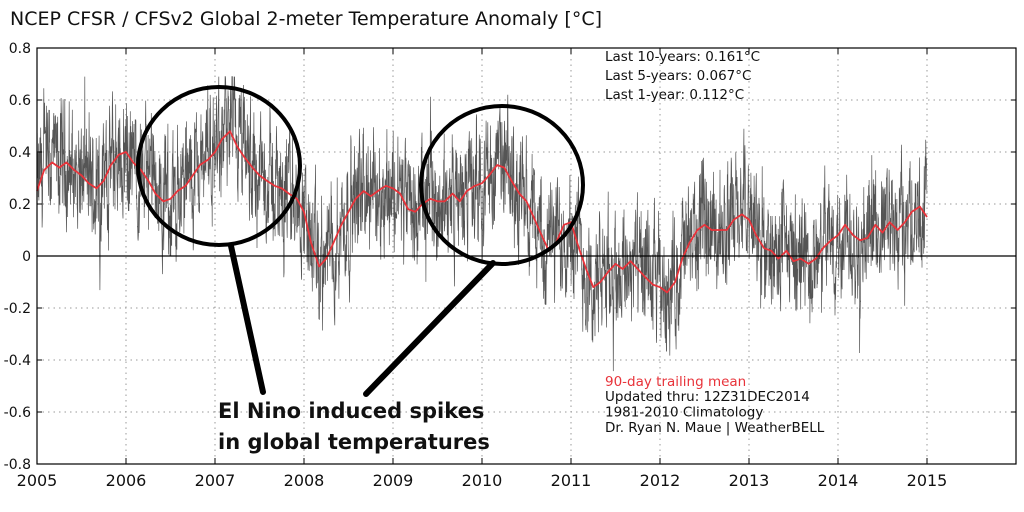  Describe the element at coordinates (351, 411) in the screenshot. I see `annotation-text: El Nino induced spikes` at that location.